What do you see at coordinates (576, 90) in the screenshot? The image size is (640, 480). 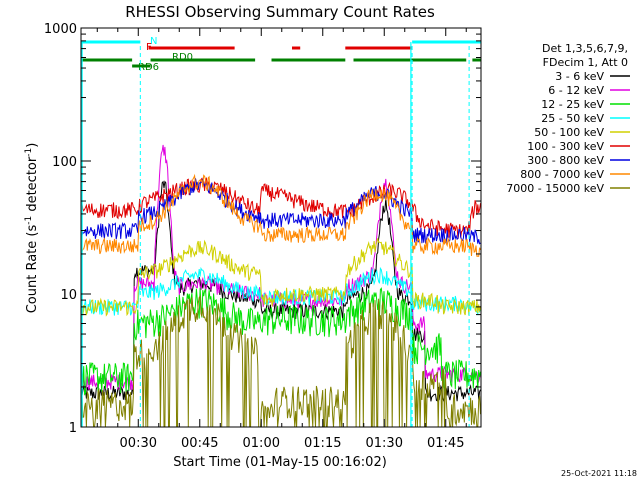 I see `legend-label: 6 - 12 keV` at bounding box center [576, 90].